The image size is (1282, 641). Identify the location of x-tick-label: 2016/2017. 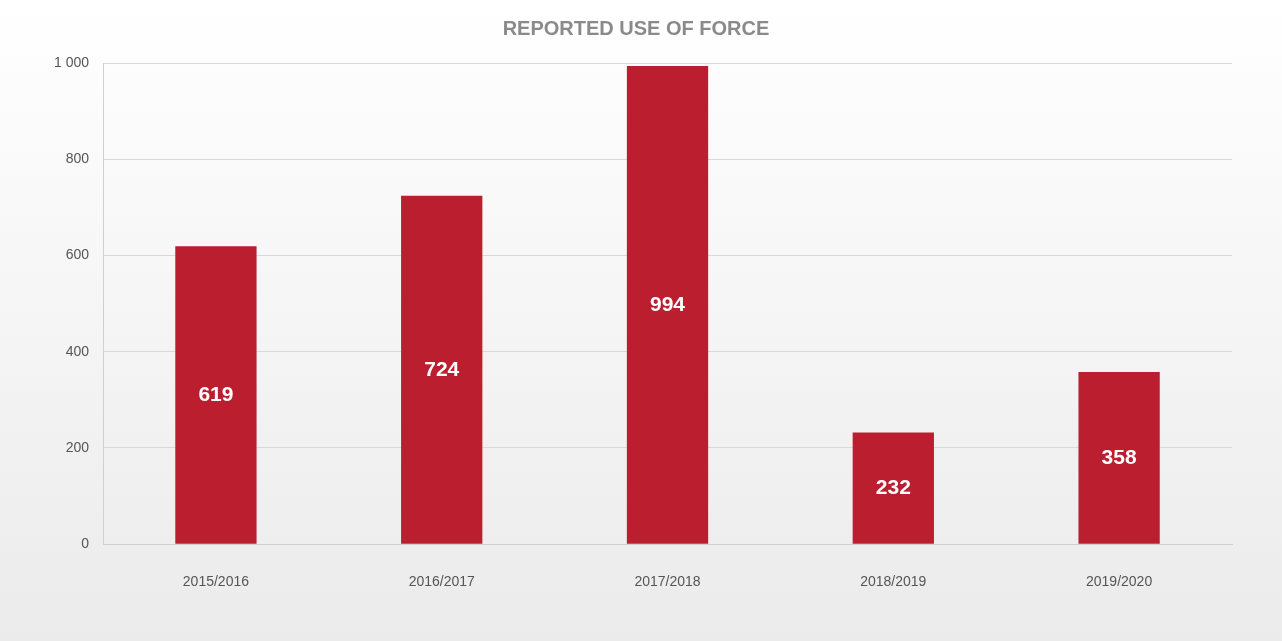
(442, 581).